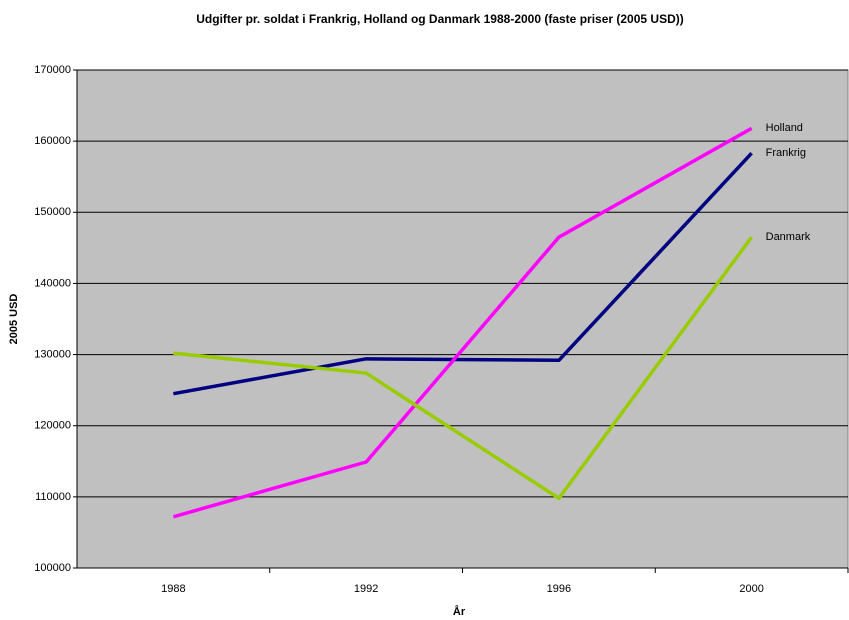 The width and height of the screenshot is (849, 620). I want to click on y-tick-label: 160000, so click(52, 141).